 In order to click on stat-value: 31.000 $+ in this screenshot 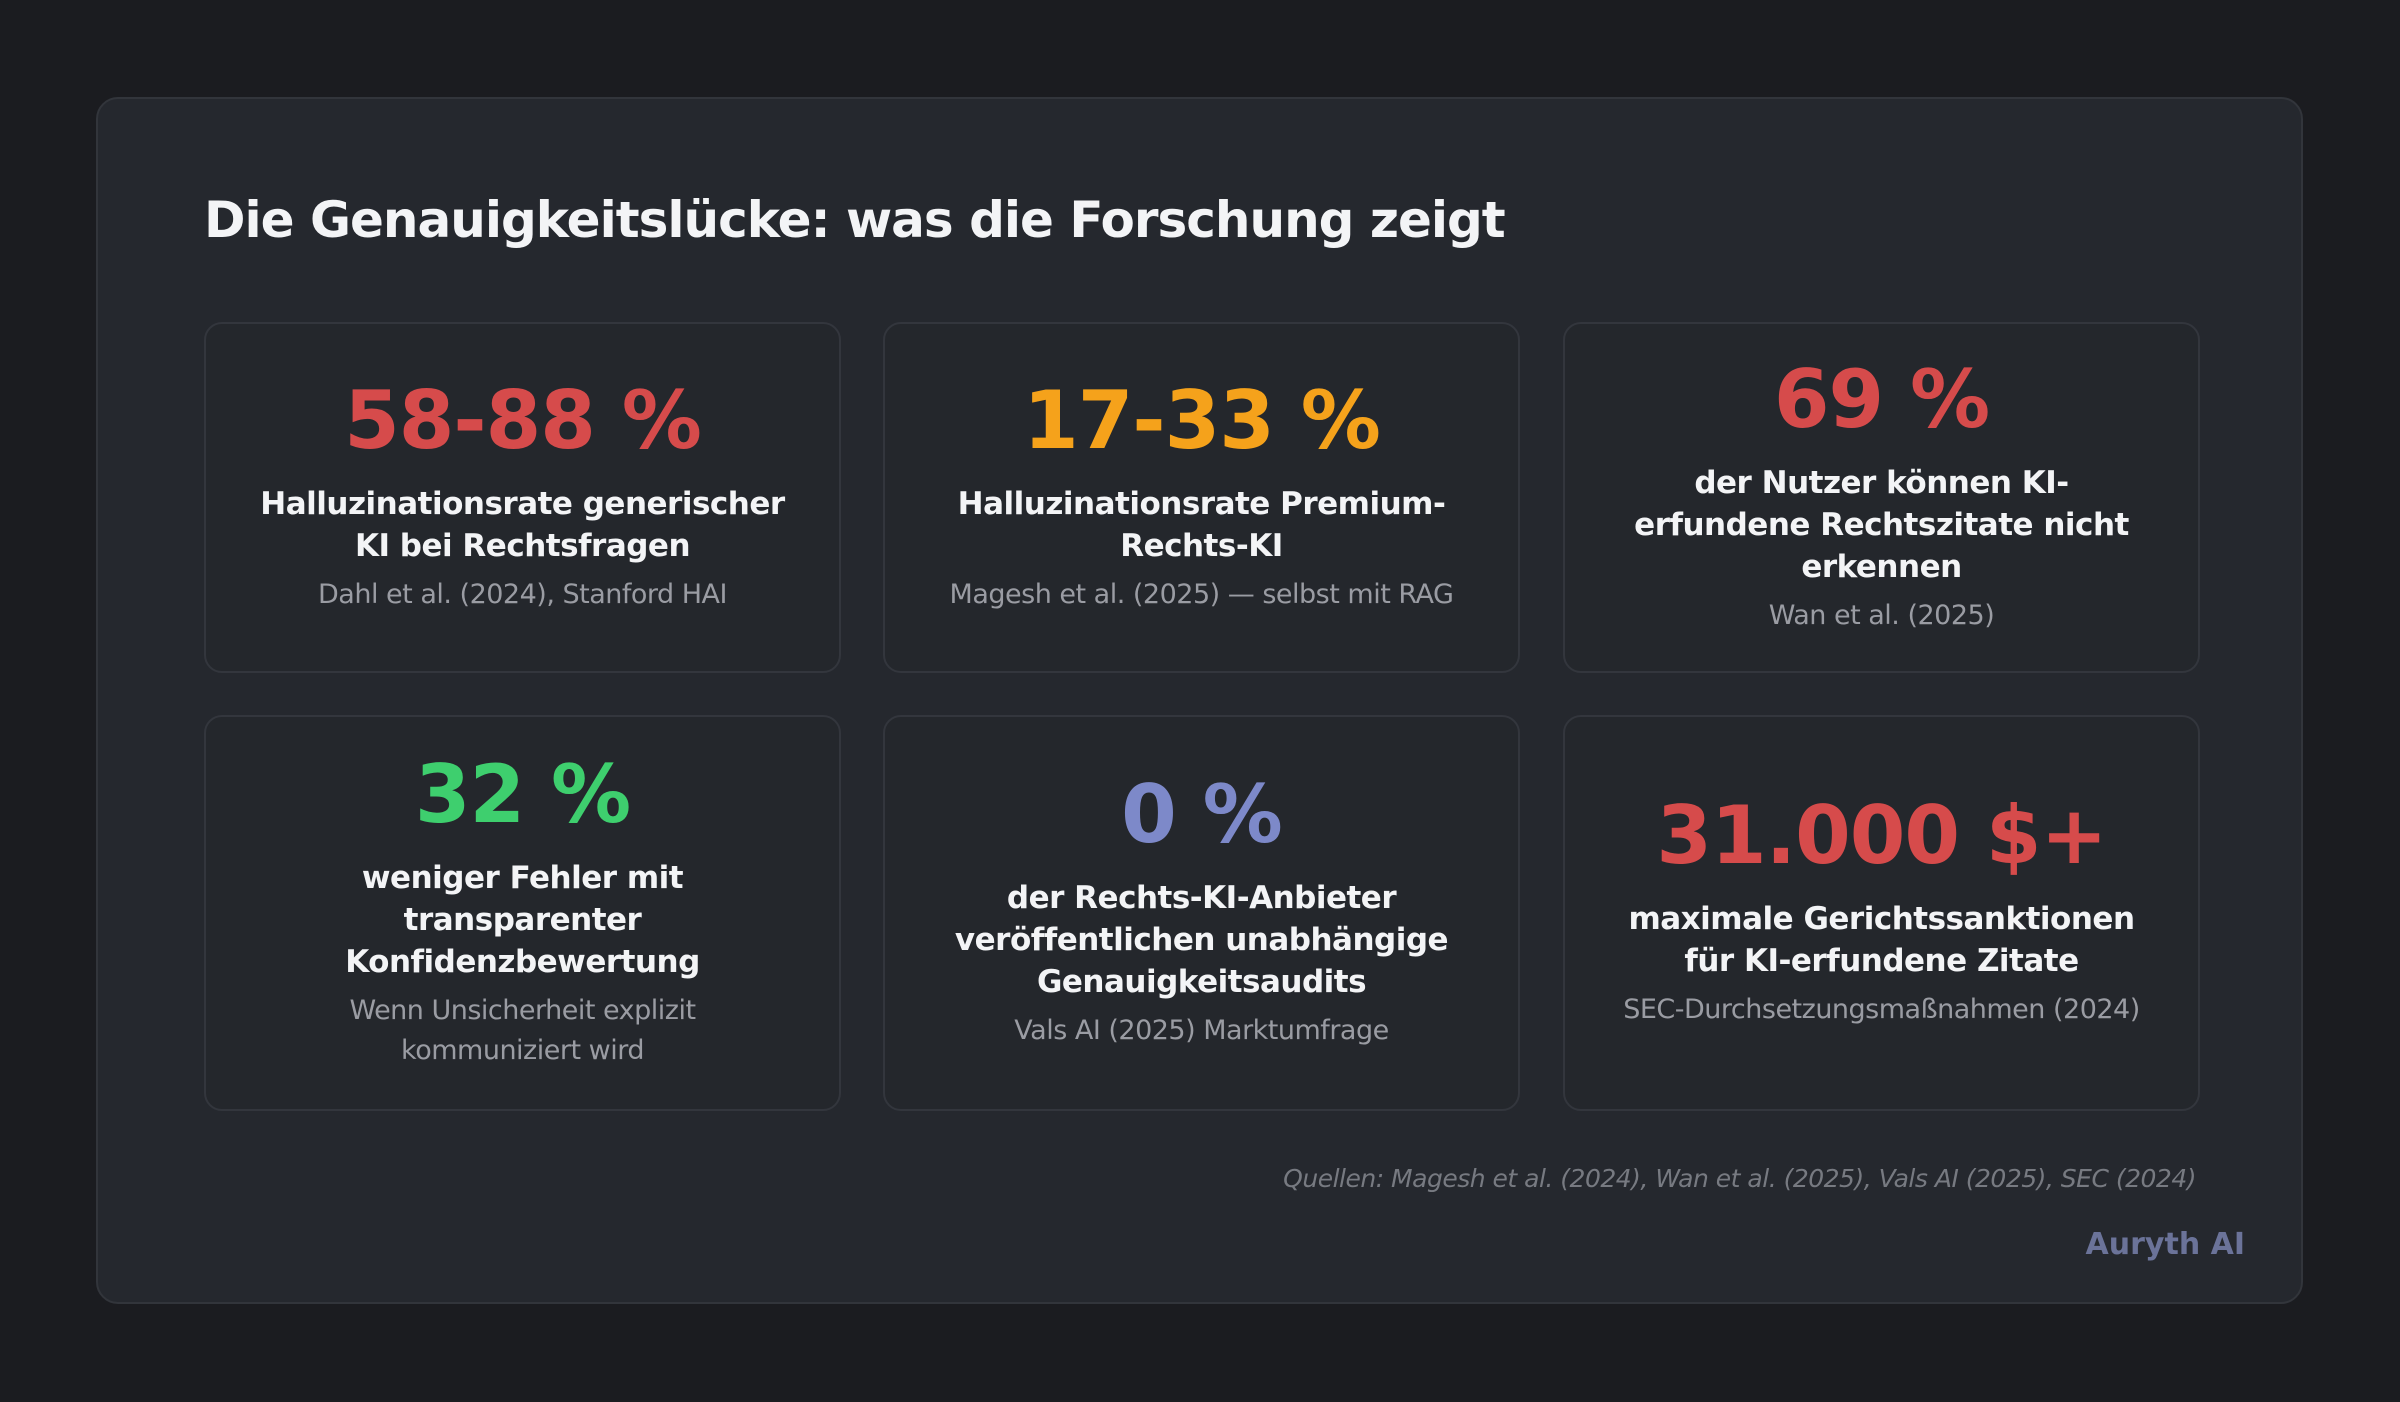, I will do `click(1881, 835)`.